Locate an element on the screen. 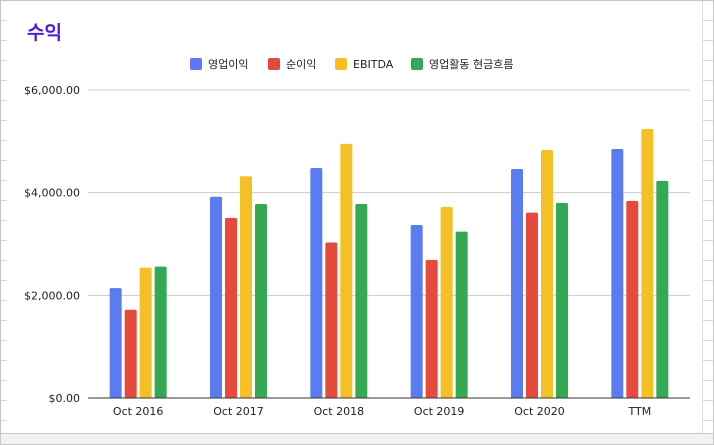  x-tick-label: TTM is located at coordinates (639, 411).